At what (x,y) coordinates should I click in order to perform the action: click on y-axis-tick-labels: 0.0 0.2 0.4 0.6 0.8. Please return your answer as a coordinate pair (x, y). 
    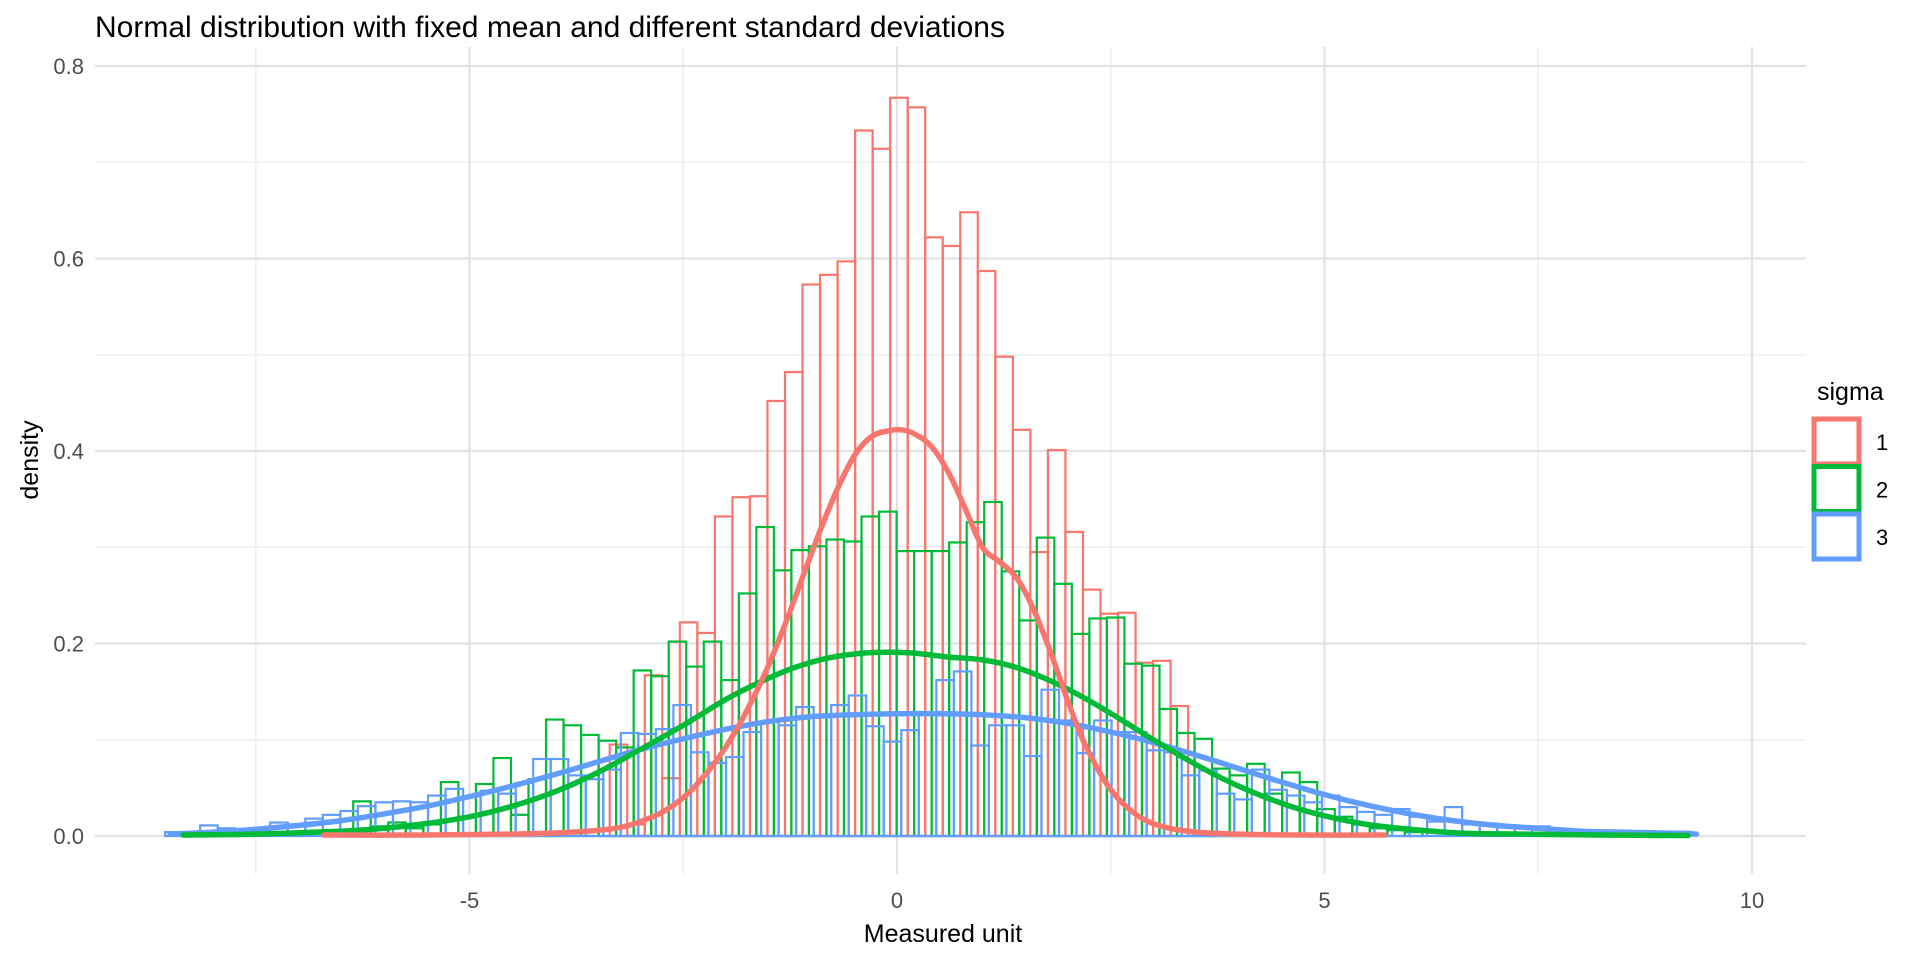
    Looking at the image, I should click on (68, 451).